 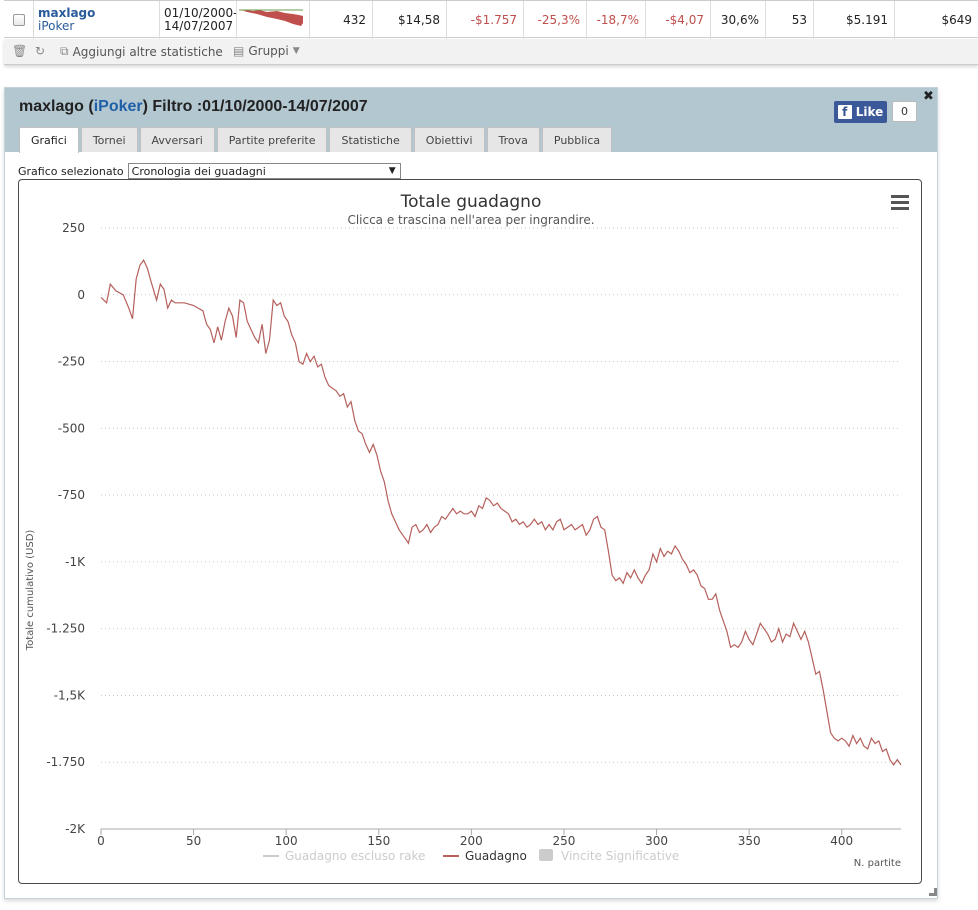 What do you see at coordinates (564, 841) in the screenshot?
I see `x-tick-label: 250` at bounding box center [564, 841].